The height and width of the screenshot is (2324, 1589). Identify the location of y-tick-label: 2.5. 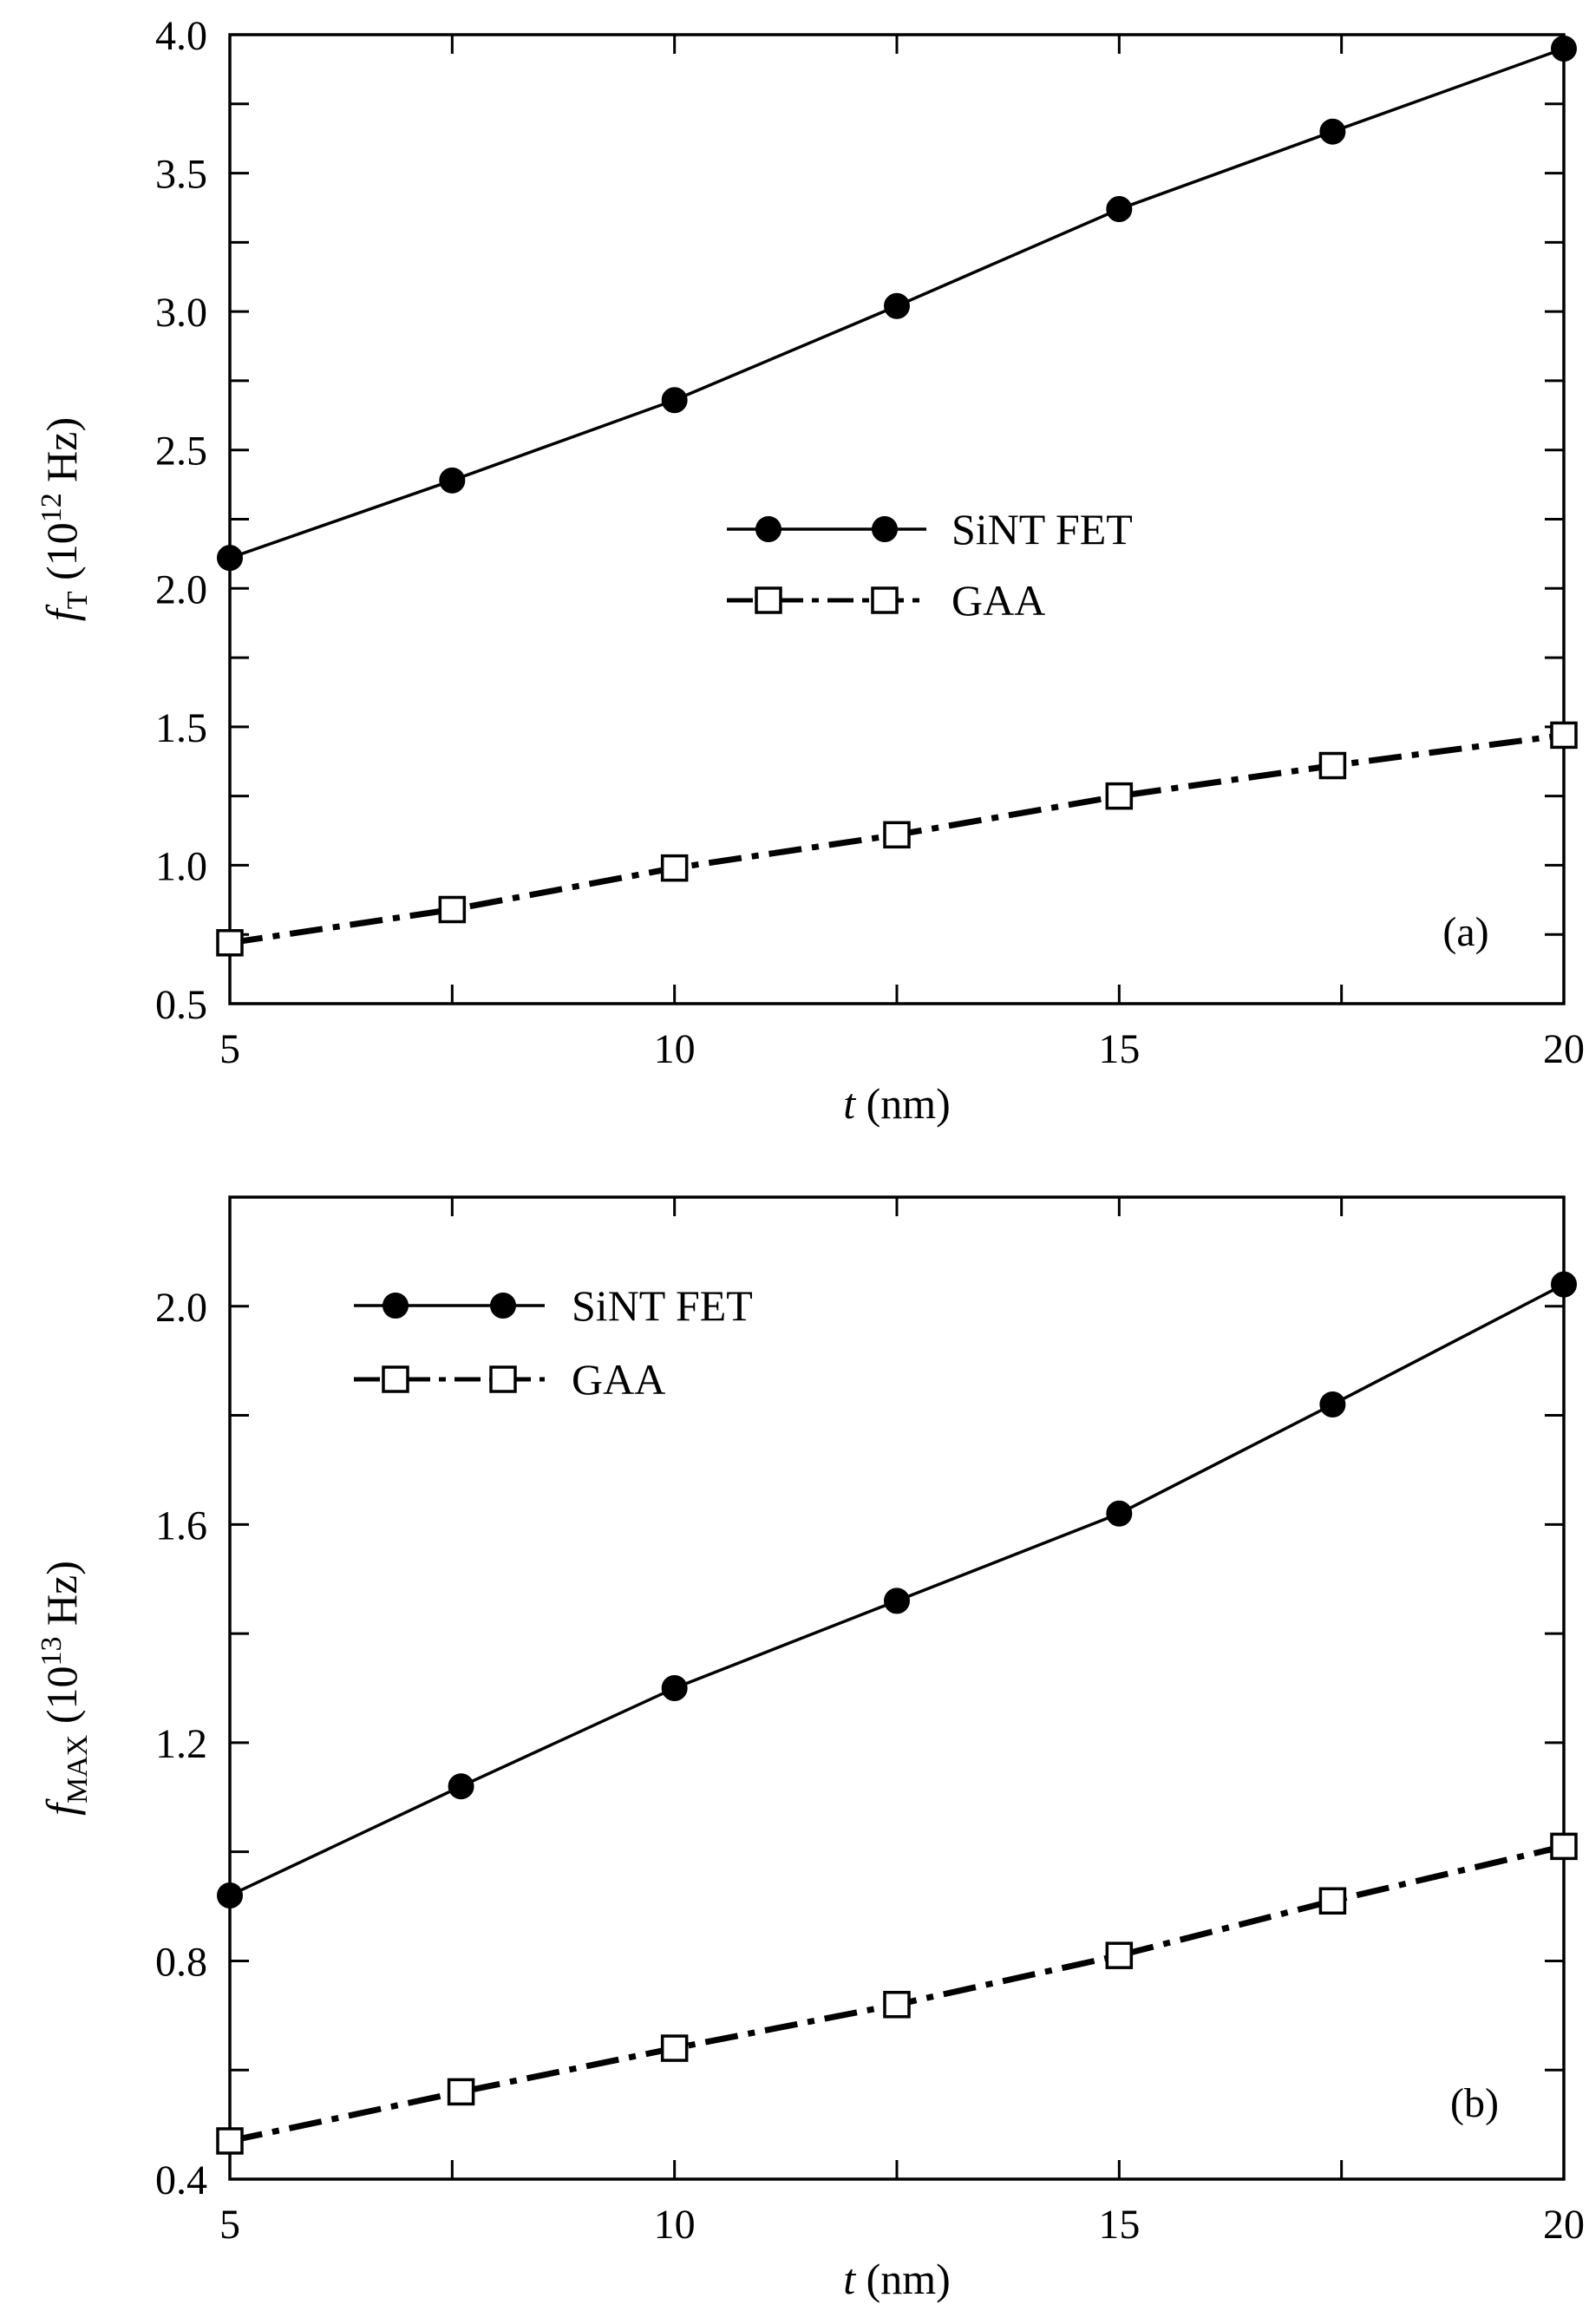
(181, 452).